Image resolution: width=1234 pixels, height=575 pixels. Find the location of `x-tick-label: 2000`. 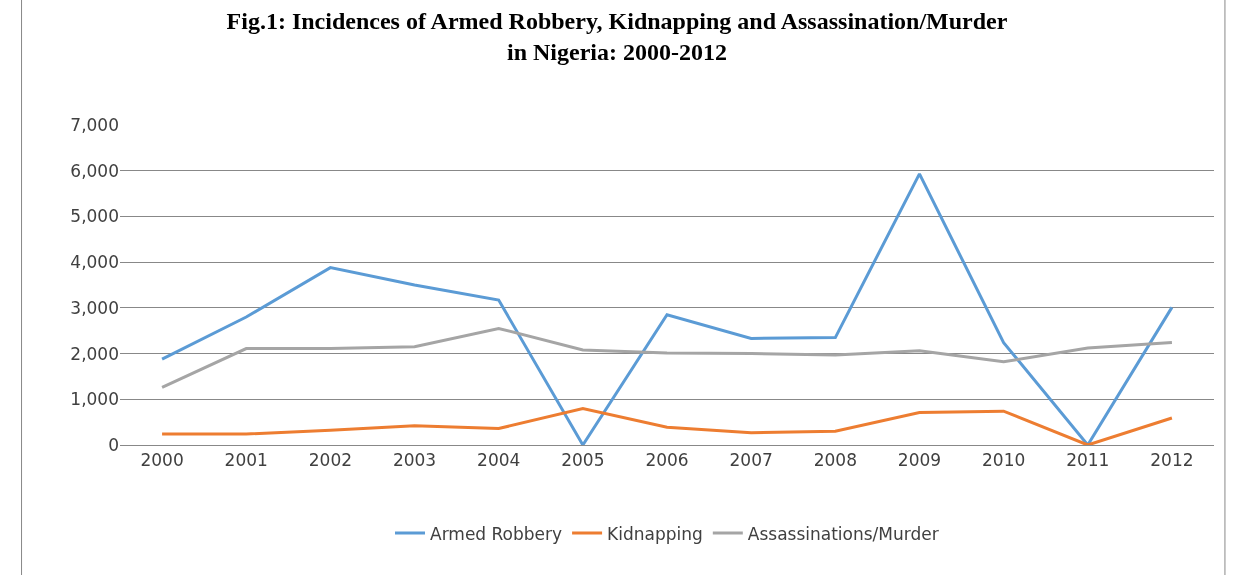

x-tick-label: 2000 is located at coordinates (162, 460).